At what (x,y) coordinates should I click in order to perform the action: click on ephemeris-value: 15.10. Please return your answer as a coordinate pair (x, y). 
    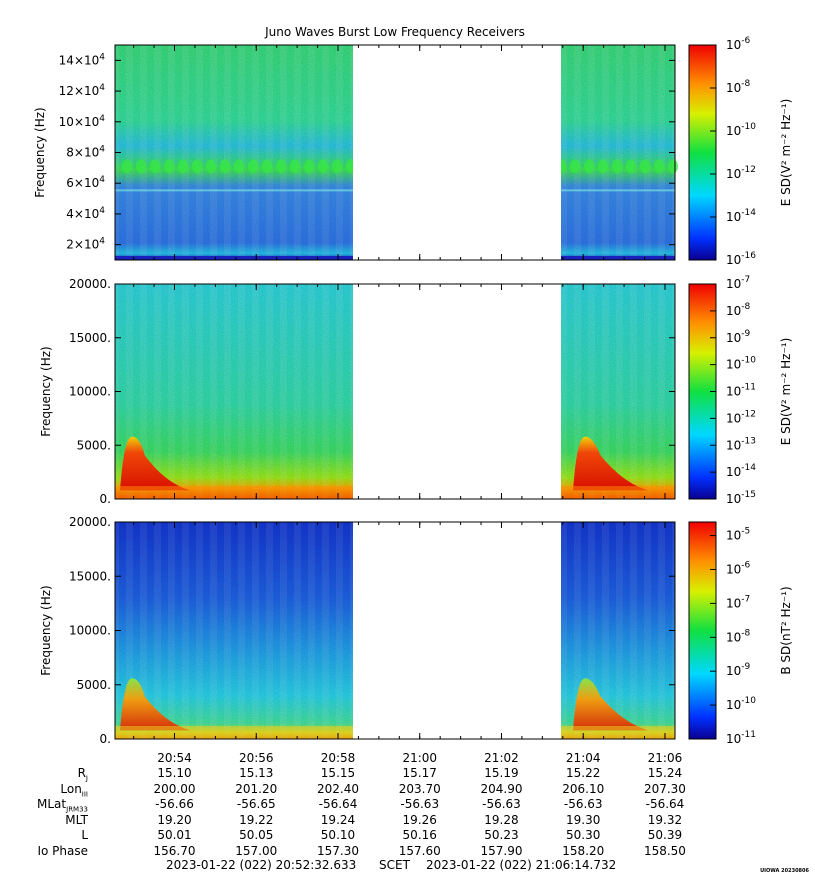
    Looking at the image, I should click on (174, 773).